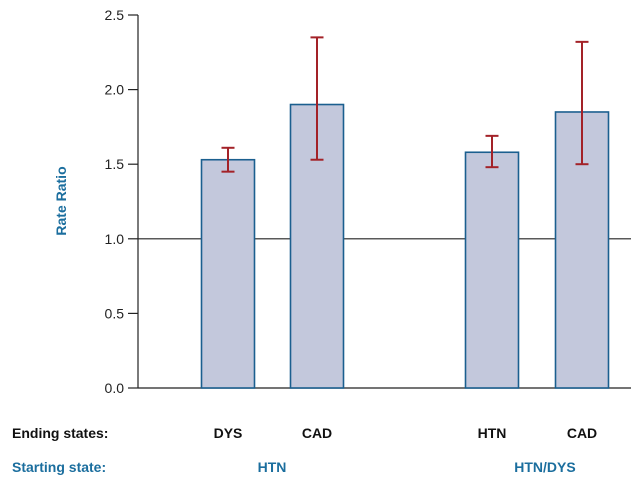 The height and width of the screenshot is (480, 635). I want to click on starting-state-value: HTN/DYS, so click(544, 467).